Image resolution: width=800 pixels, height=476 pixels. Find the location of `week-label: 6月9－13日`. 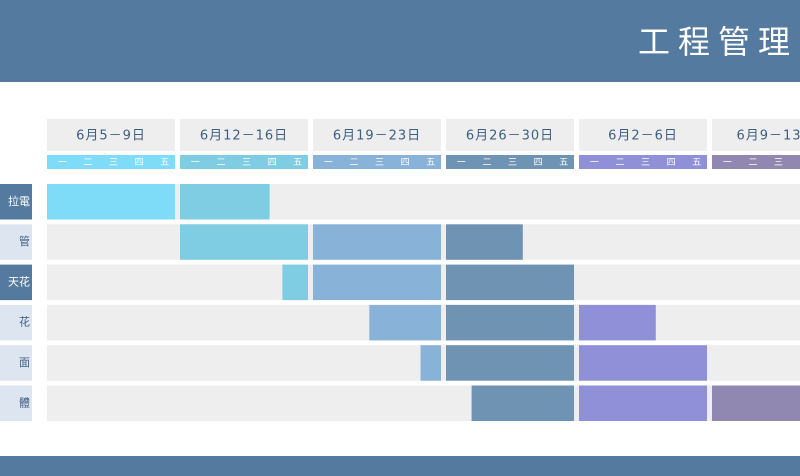

week-label: 6月9－13日 is located at coordinates (768, 136).